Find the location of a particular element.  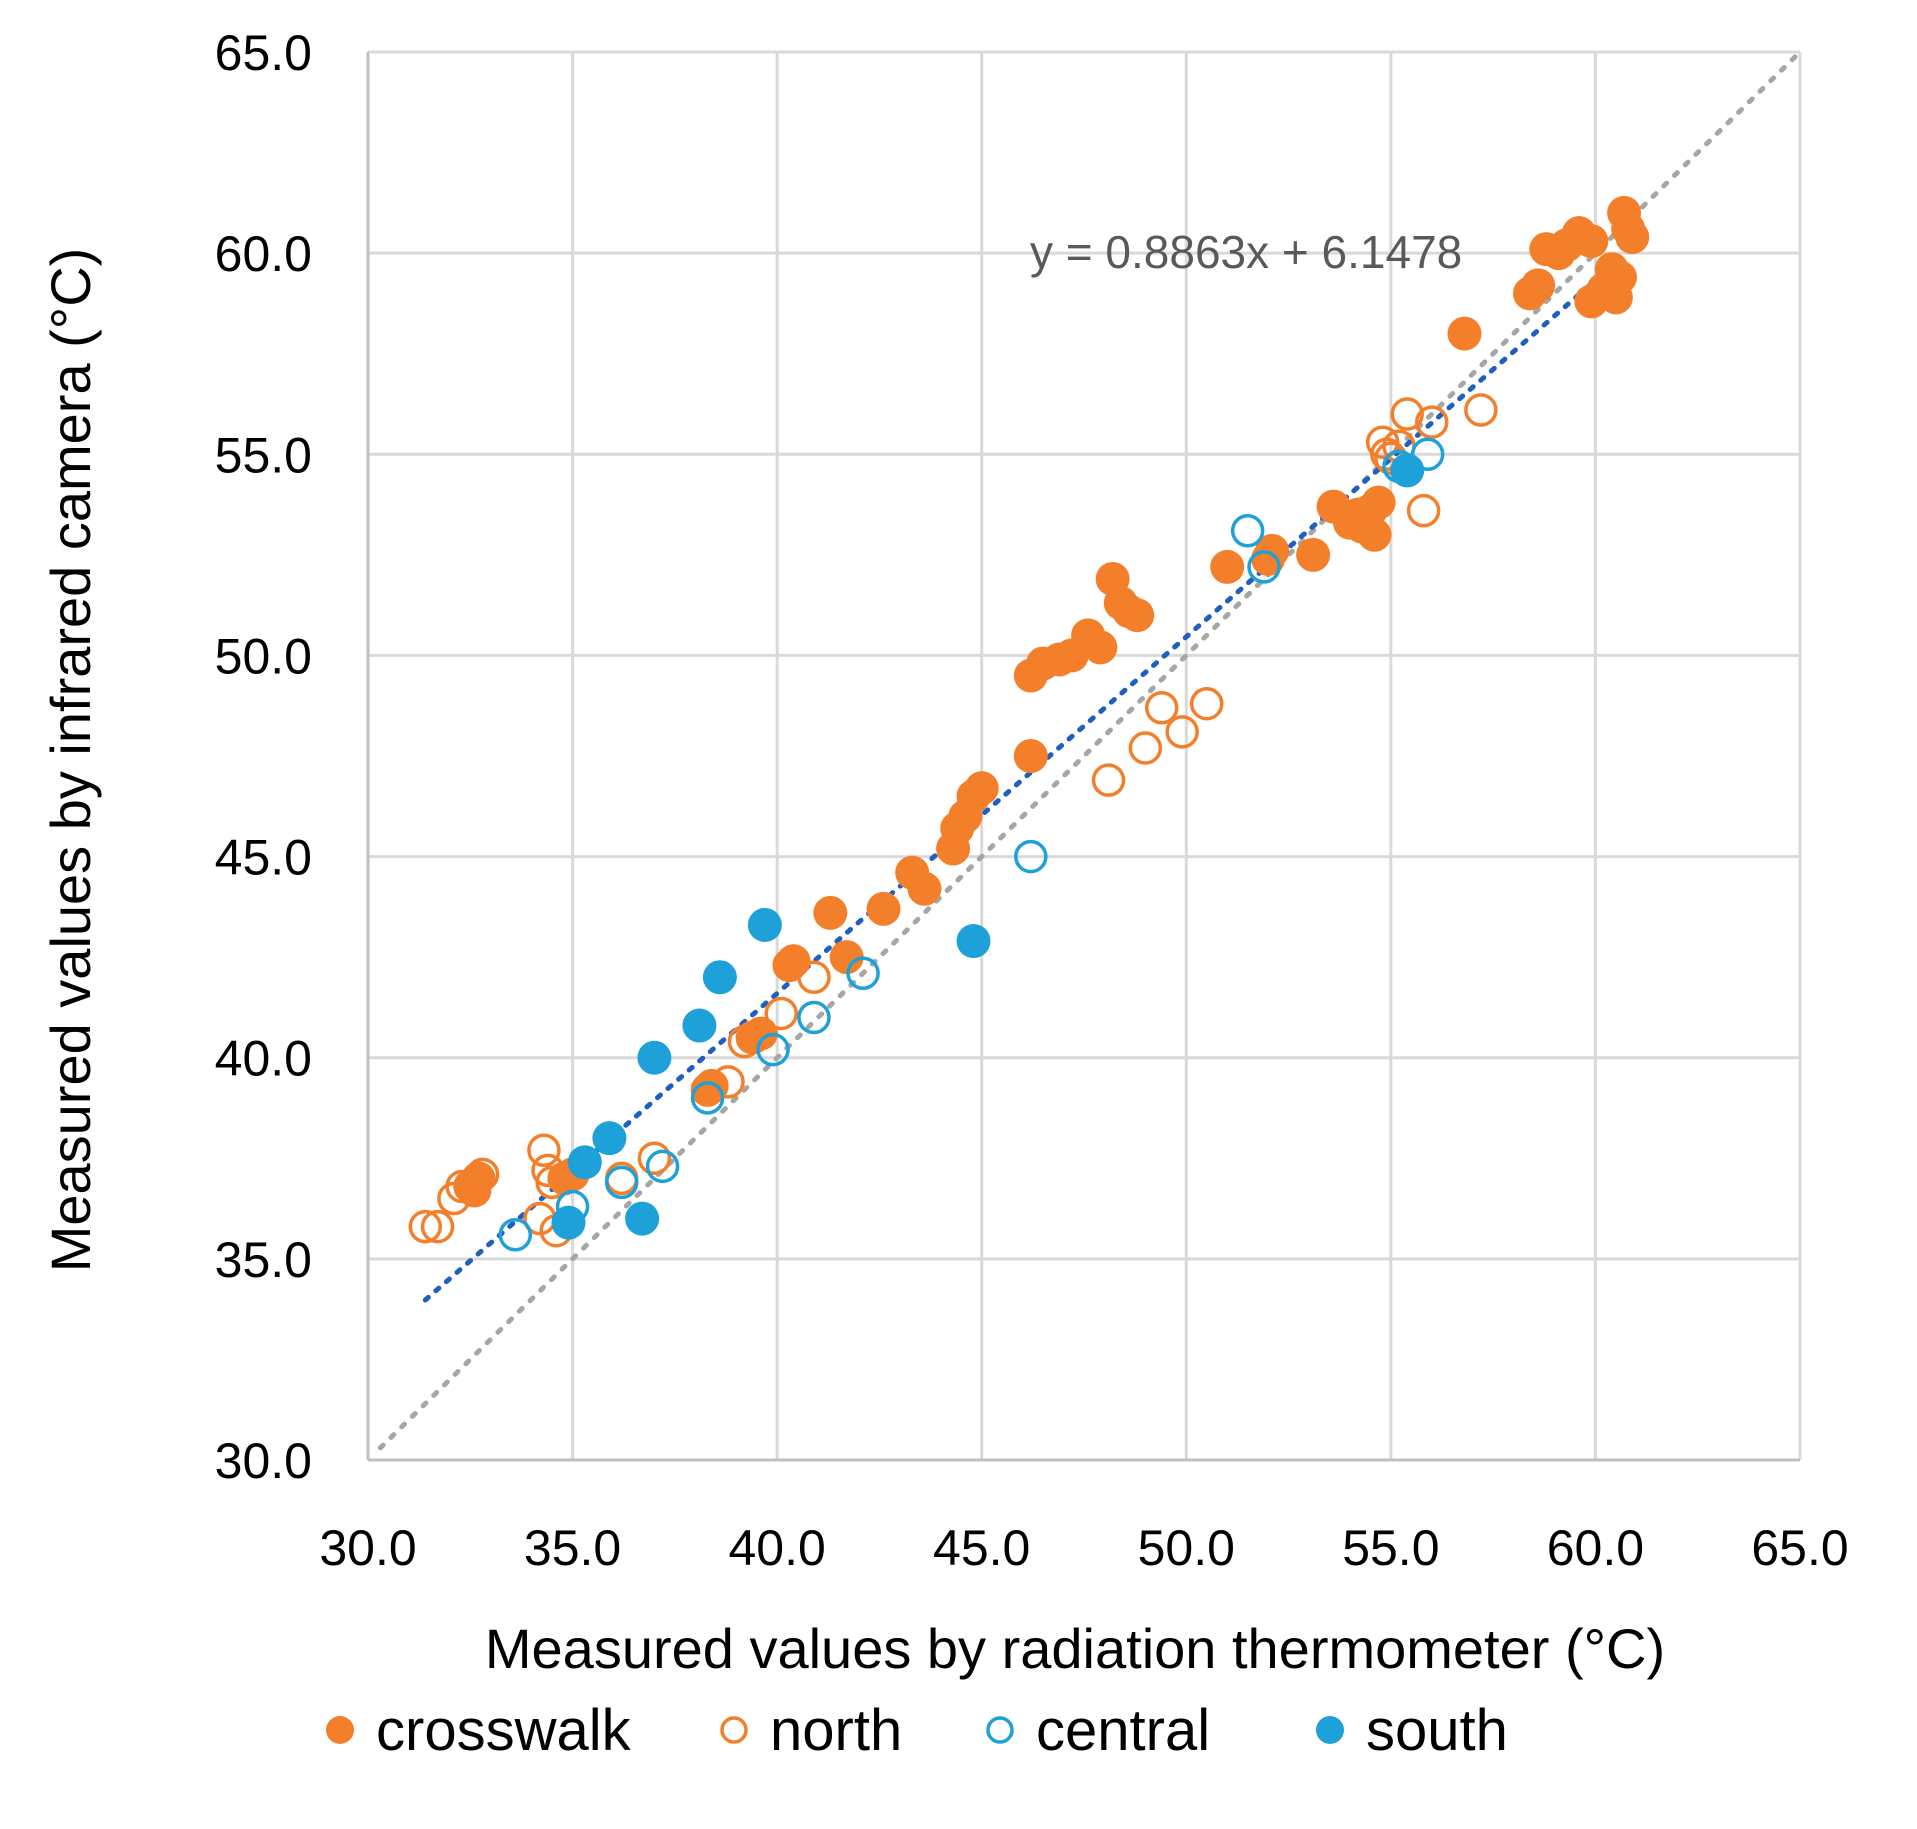

legend-item-crosswalk: crosswalk is located at coordinates (479, 1730).